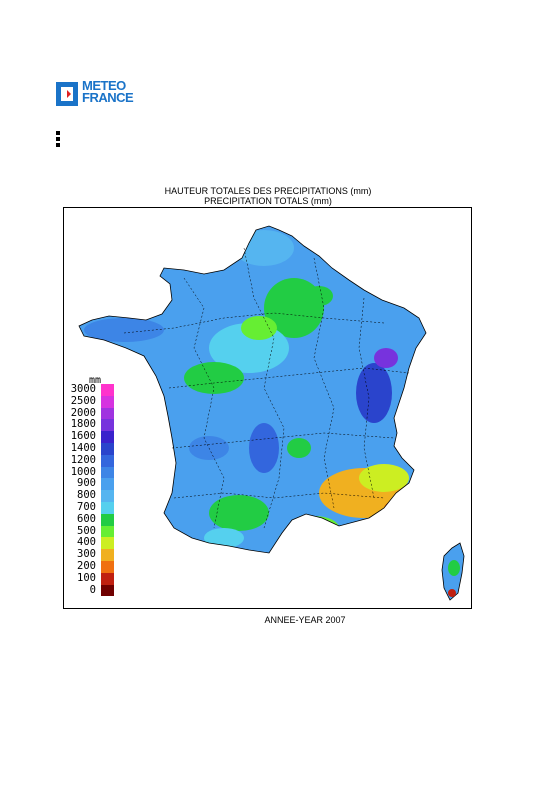 Image resolution: width=544 pixels, height=792 pixels. I want to click on legend-label: 200, so click(86, 565).